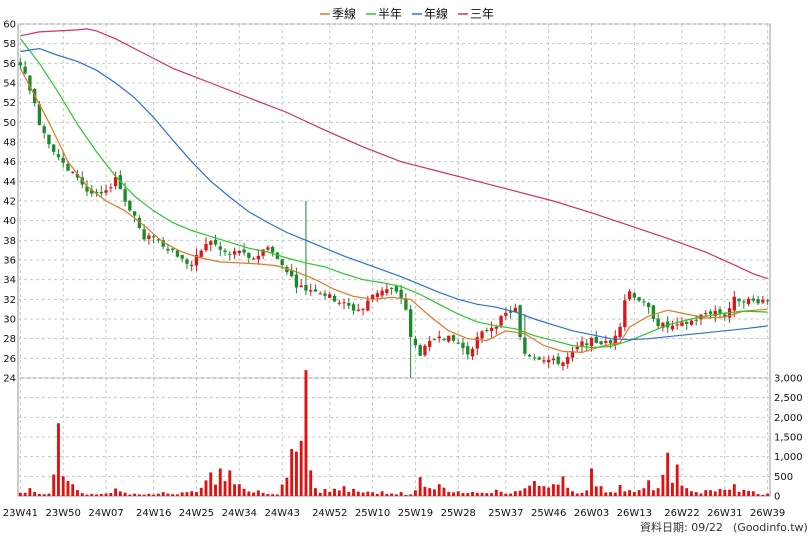 This screenshot has width=808, height=540. What do you see at coordinates (407, 13) in the screenshot?
I see `chart-legend: 季線 半年 年線 三年` at bounding box center [407, 13].